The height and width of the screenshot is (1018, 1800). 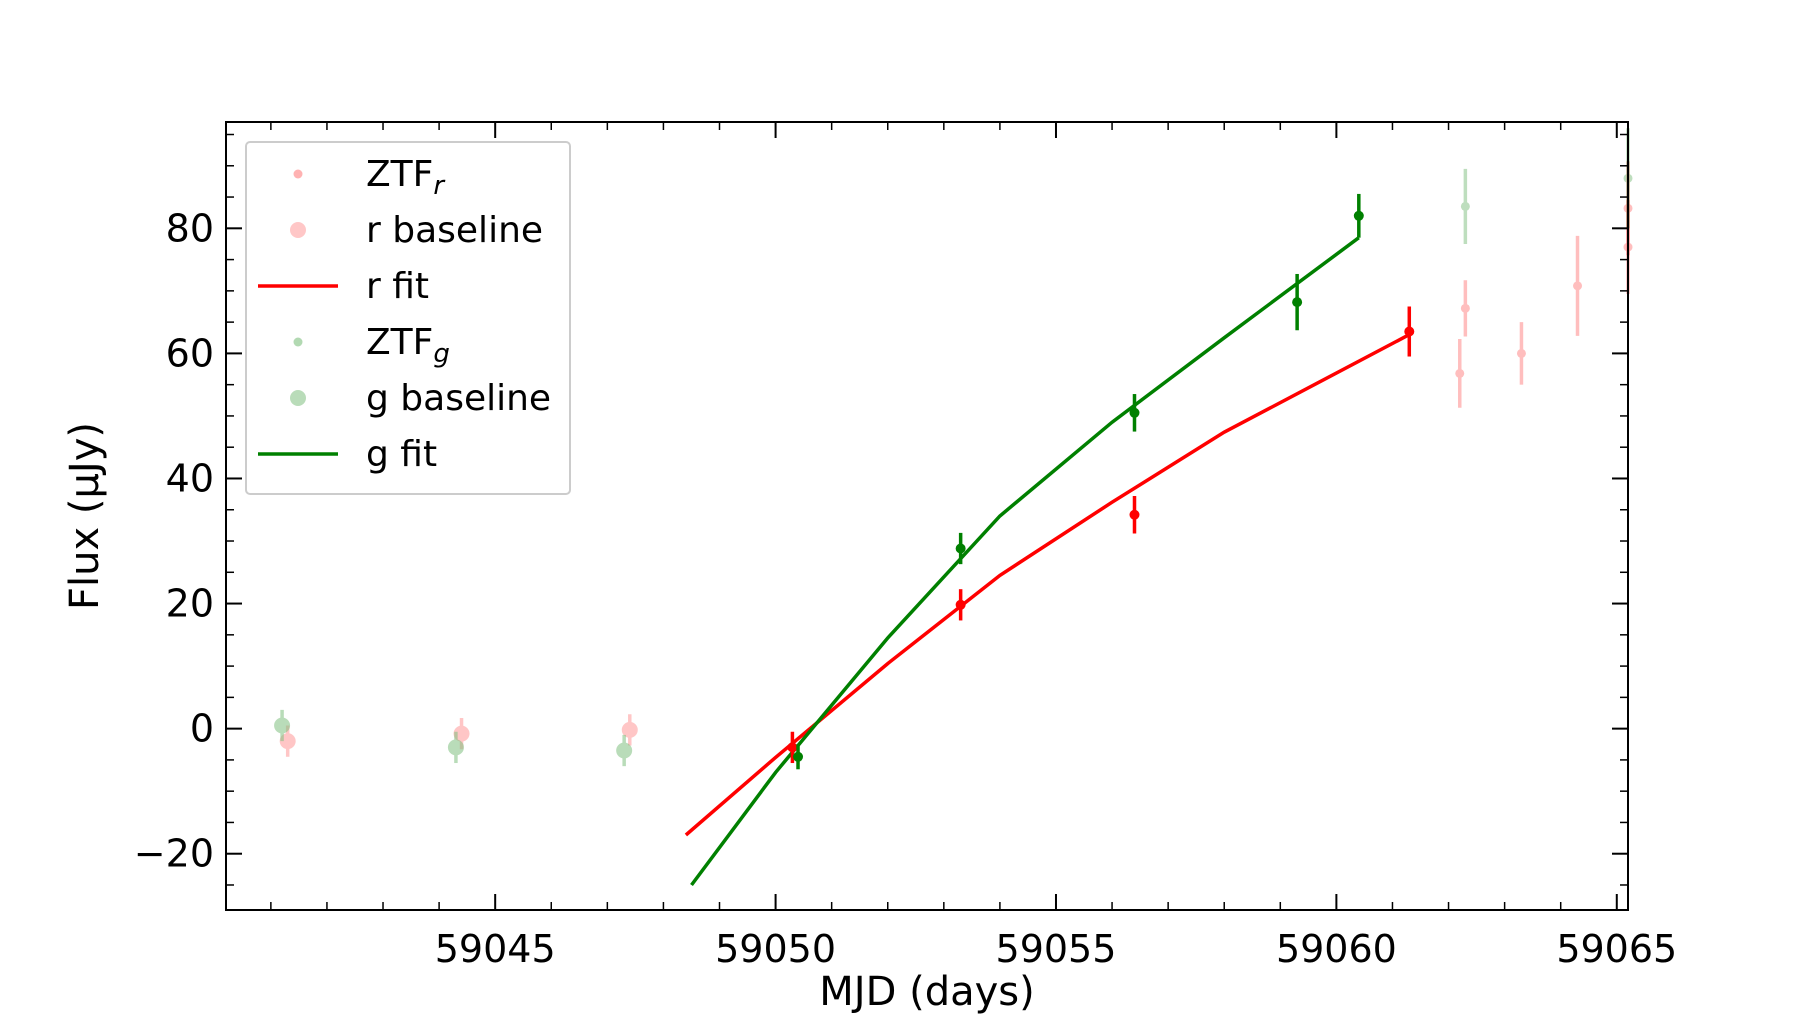 What do you see at coordinates (495, 949) in the screenshot?
I see `x-tick-label: 59045` at bounding box center [495, 949].